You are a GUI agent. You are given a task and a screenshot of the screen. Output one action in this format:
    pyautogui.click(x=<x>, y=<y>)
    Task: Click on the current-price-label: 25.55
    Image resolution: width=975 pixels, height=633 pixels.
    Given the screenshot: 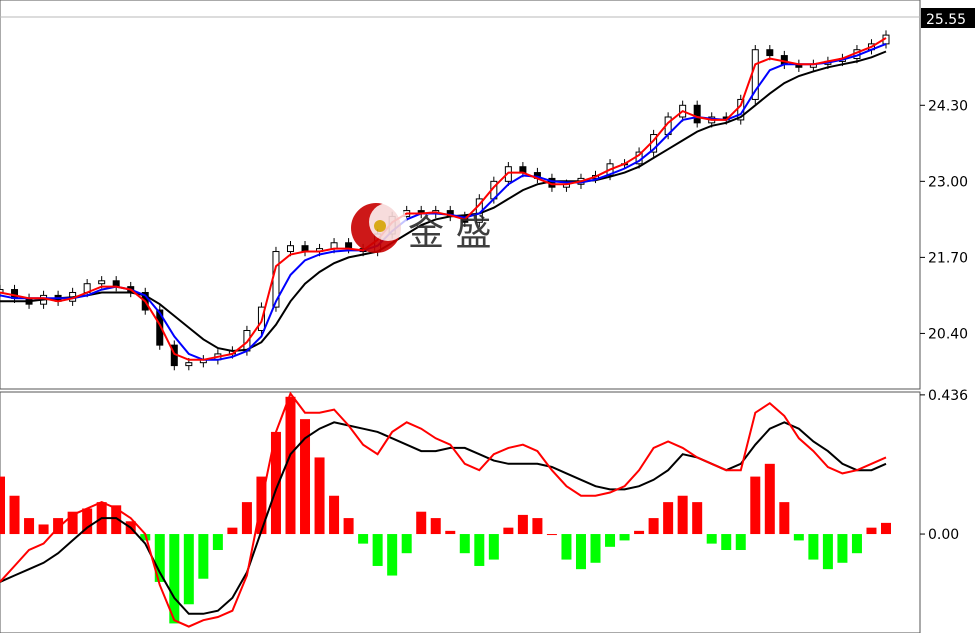 What is the action you would take?
    pyautogui.click(x=946, y=20)
    